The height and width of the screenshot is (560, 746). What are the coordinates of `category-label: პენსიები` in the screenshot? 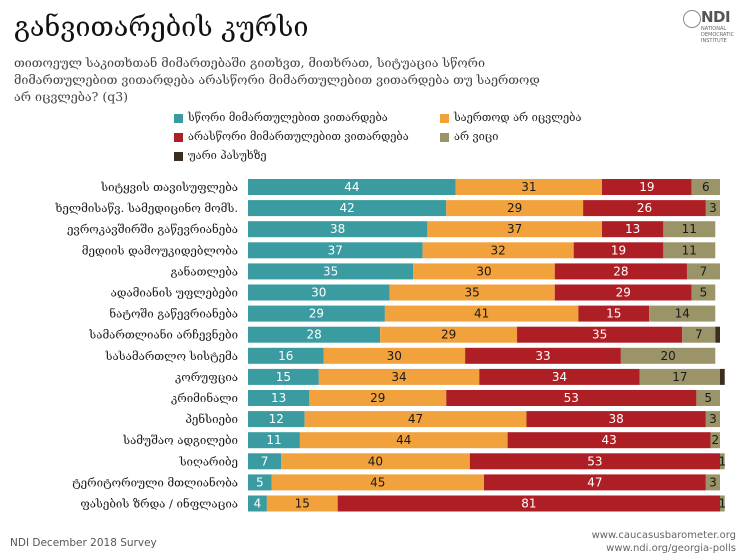 It's located at (211, 419).